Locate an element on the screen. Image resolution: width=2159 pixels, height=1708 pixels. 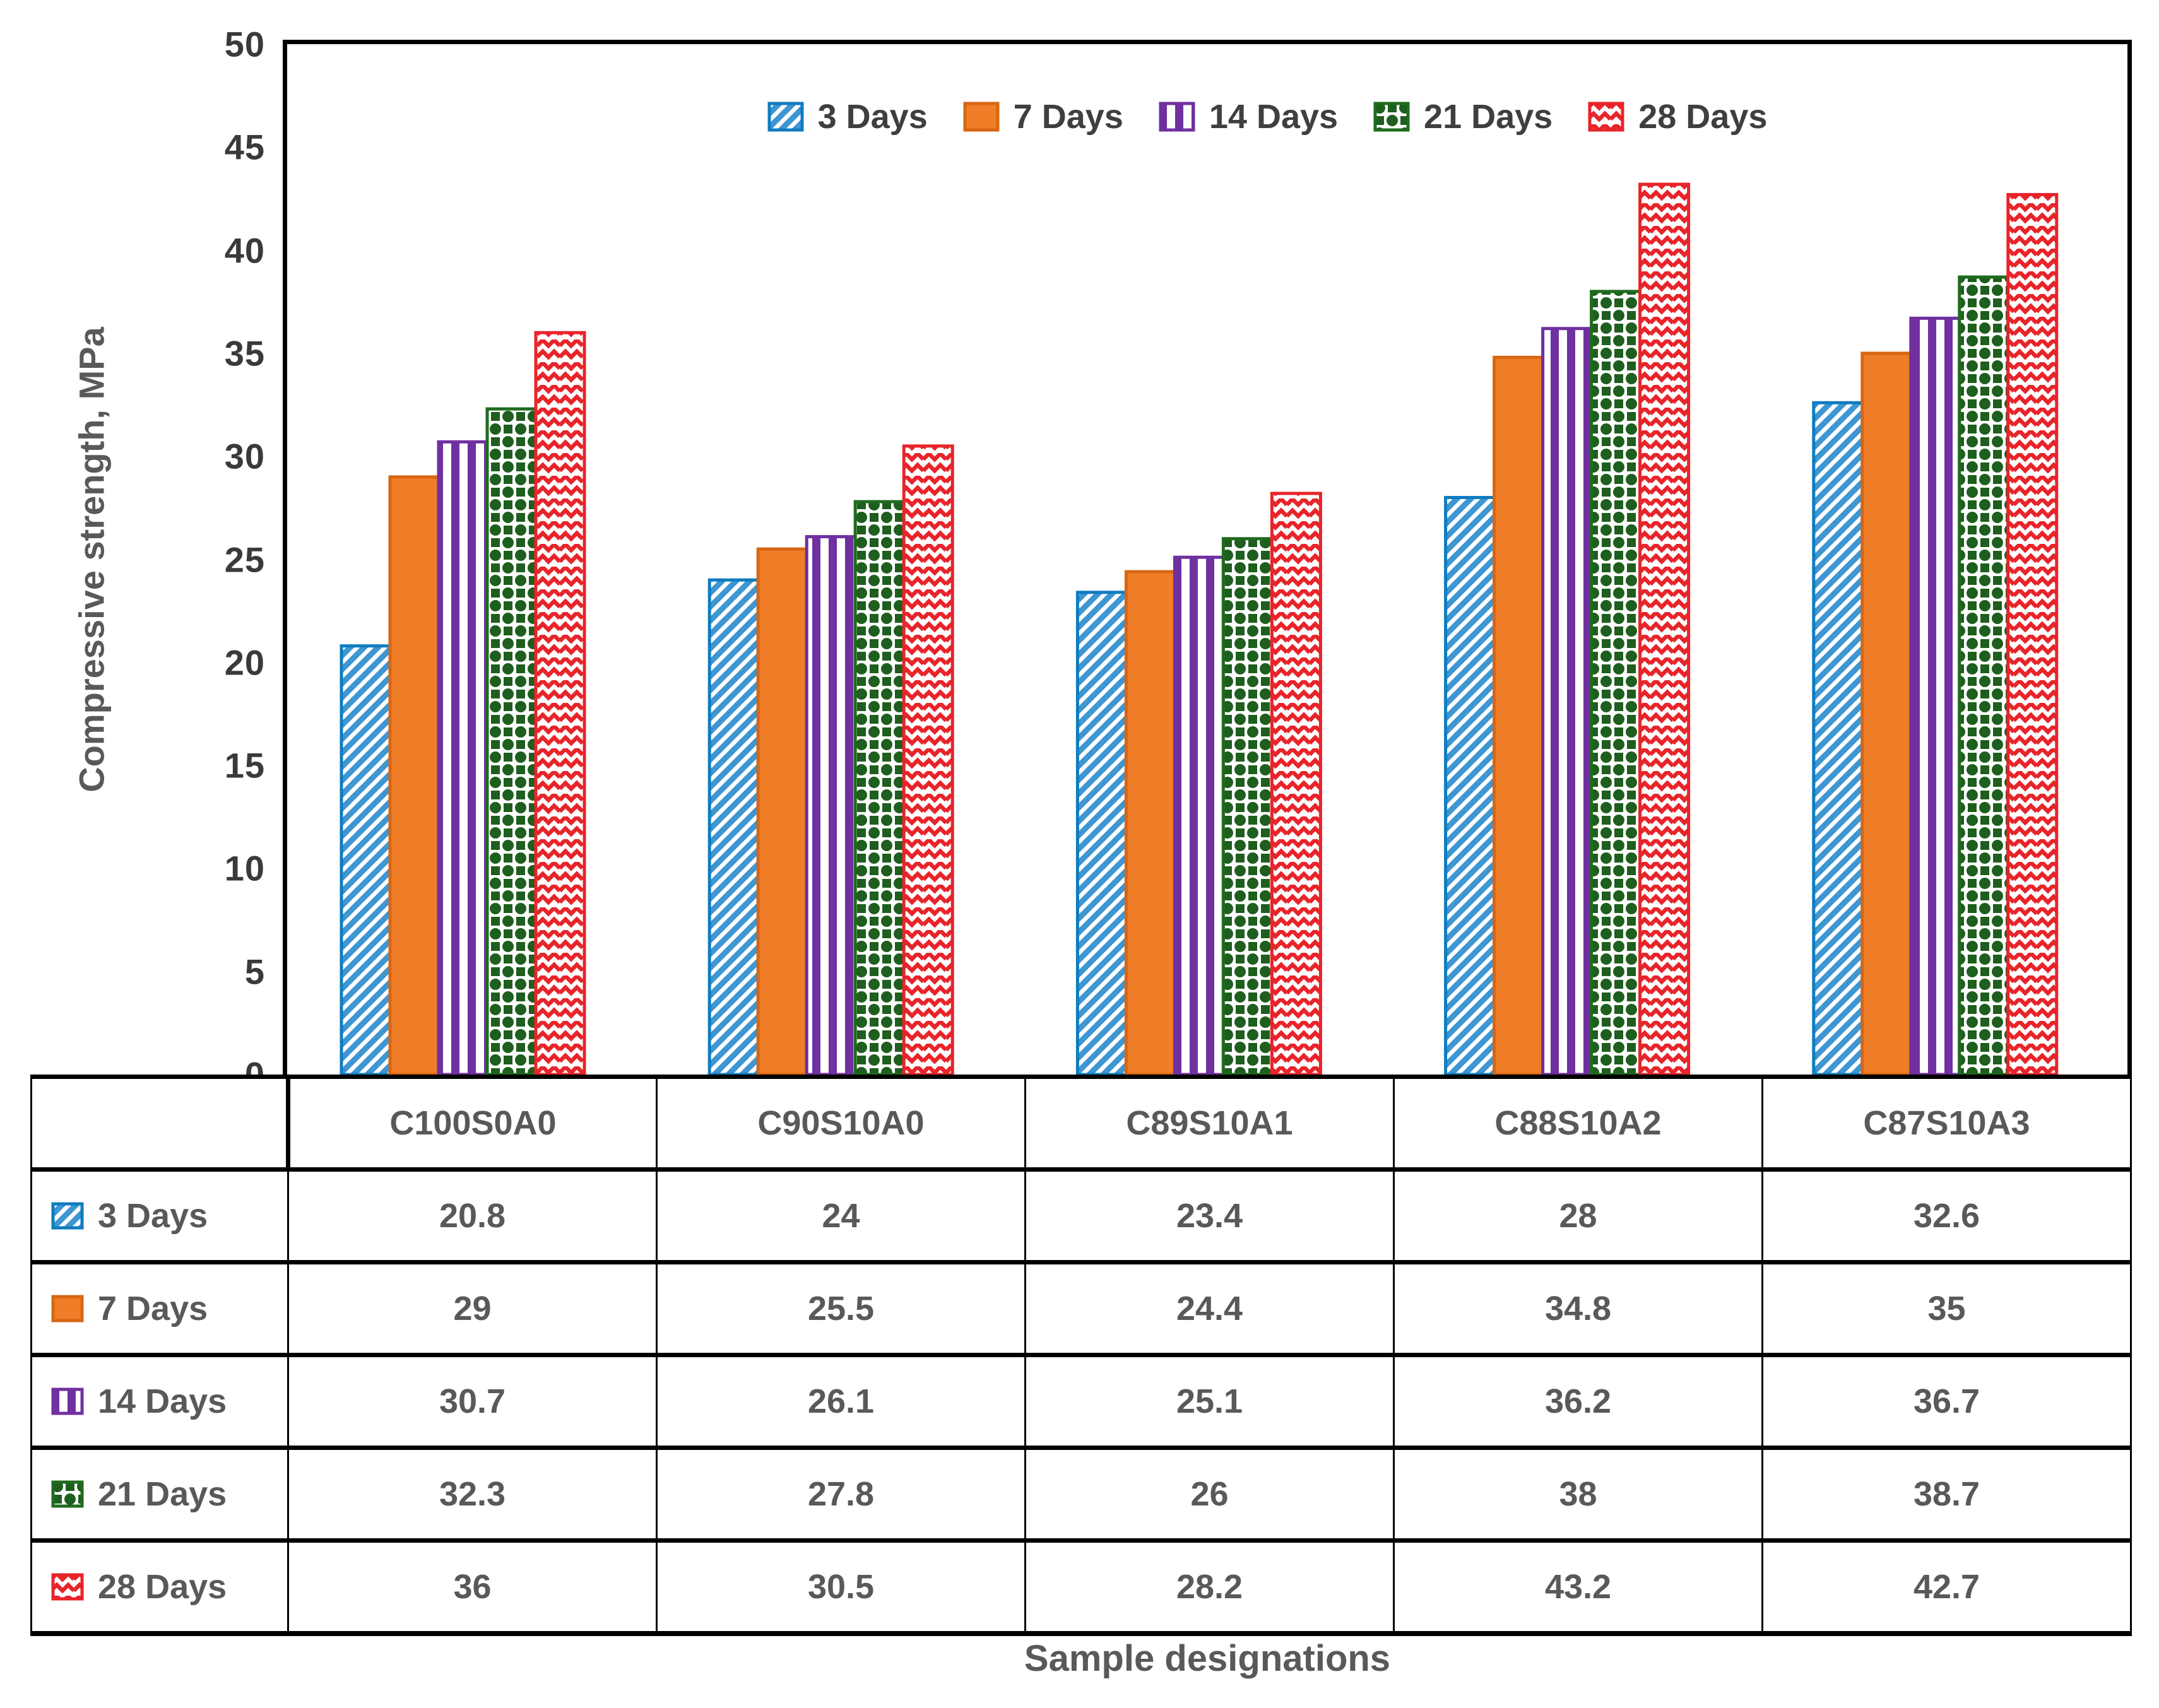
value-cell: 24.4 is located at coordinates (1209, 1308).